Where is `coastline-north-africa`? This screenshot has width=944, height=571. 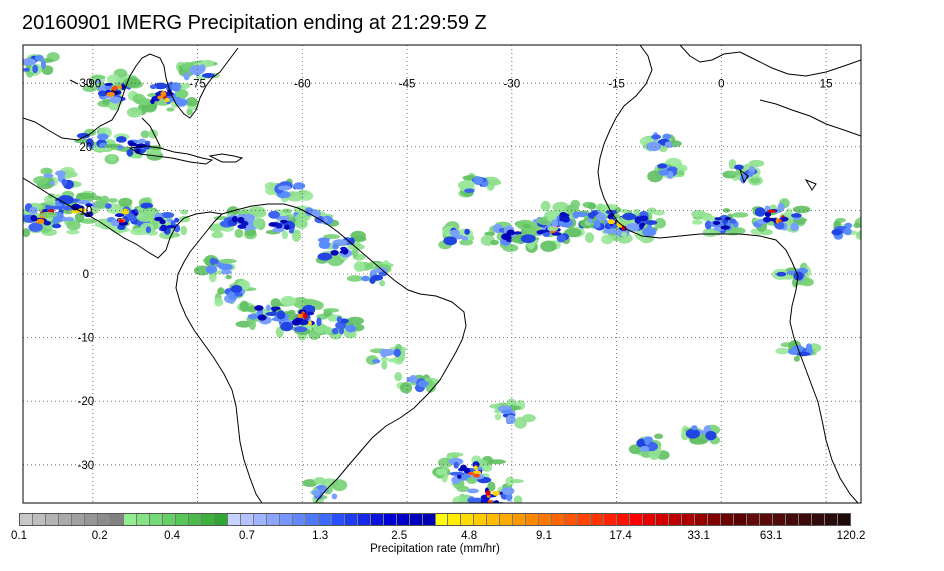 coastline-north-africa is located at coordinates (698, 161).